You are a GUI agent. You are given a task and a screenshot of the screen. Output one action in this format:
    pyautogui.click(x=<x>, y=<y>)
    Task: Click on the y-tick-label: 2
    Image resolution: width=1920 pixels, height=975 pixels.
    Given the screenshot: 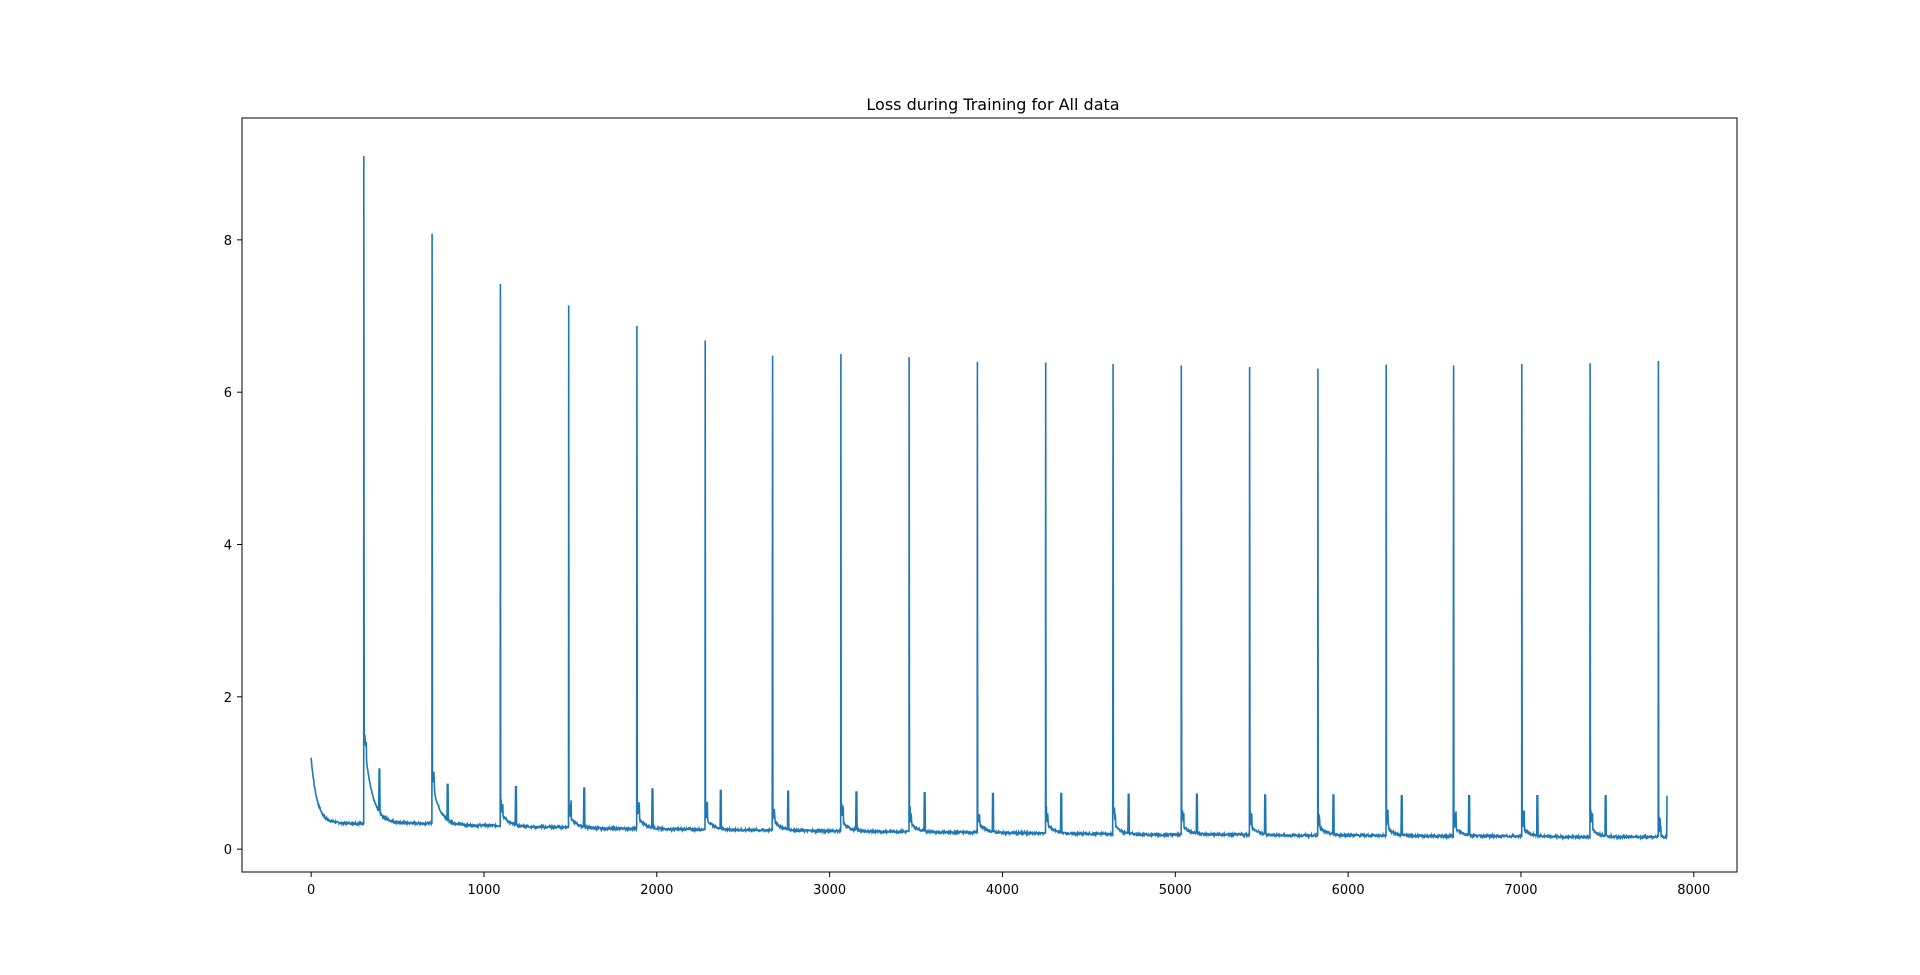 What is the action you would take?
    pyautogui.click(x=228, y=698)
    